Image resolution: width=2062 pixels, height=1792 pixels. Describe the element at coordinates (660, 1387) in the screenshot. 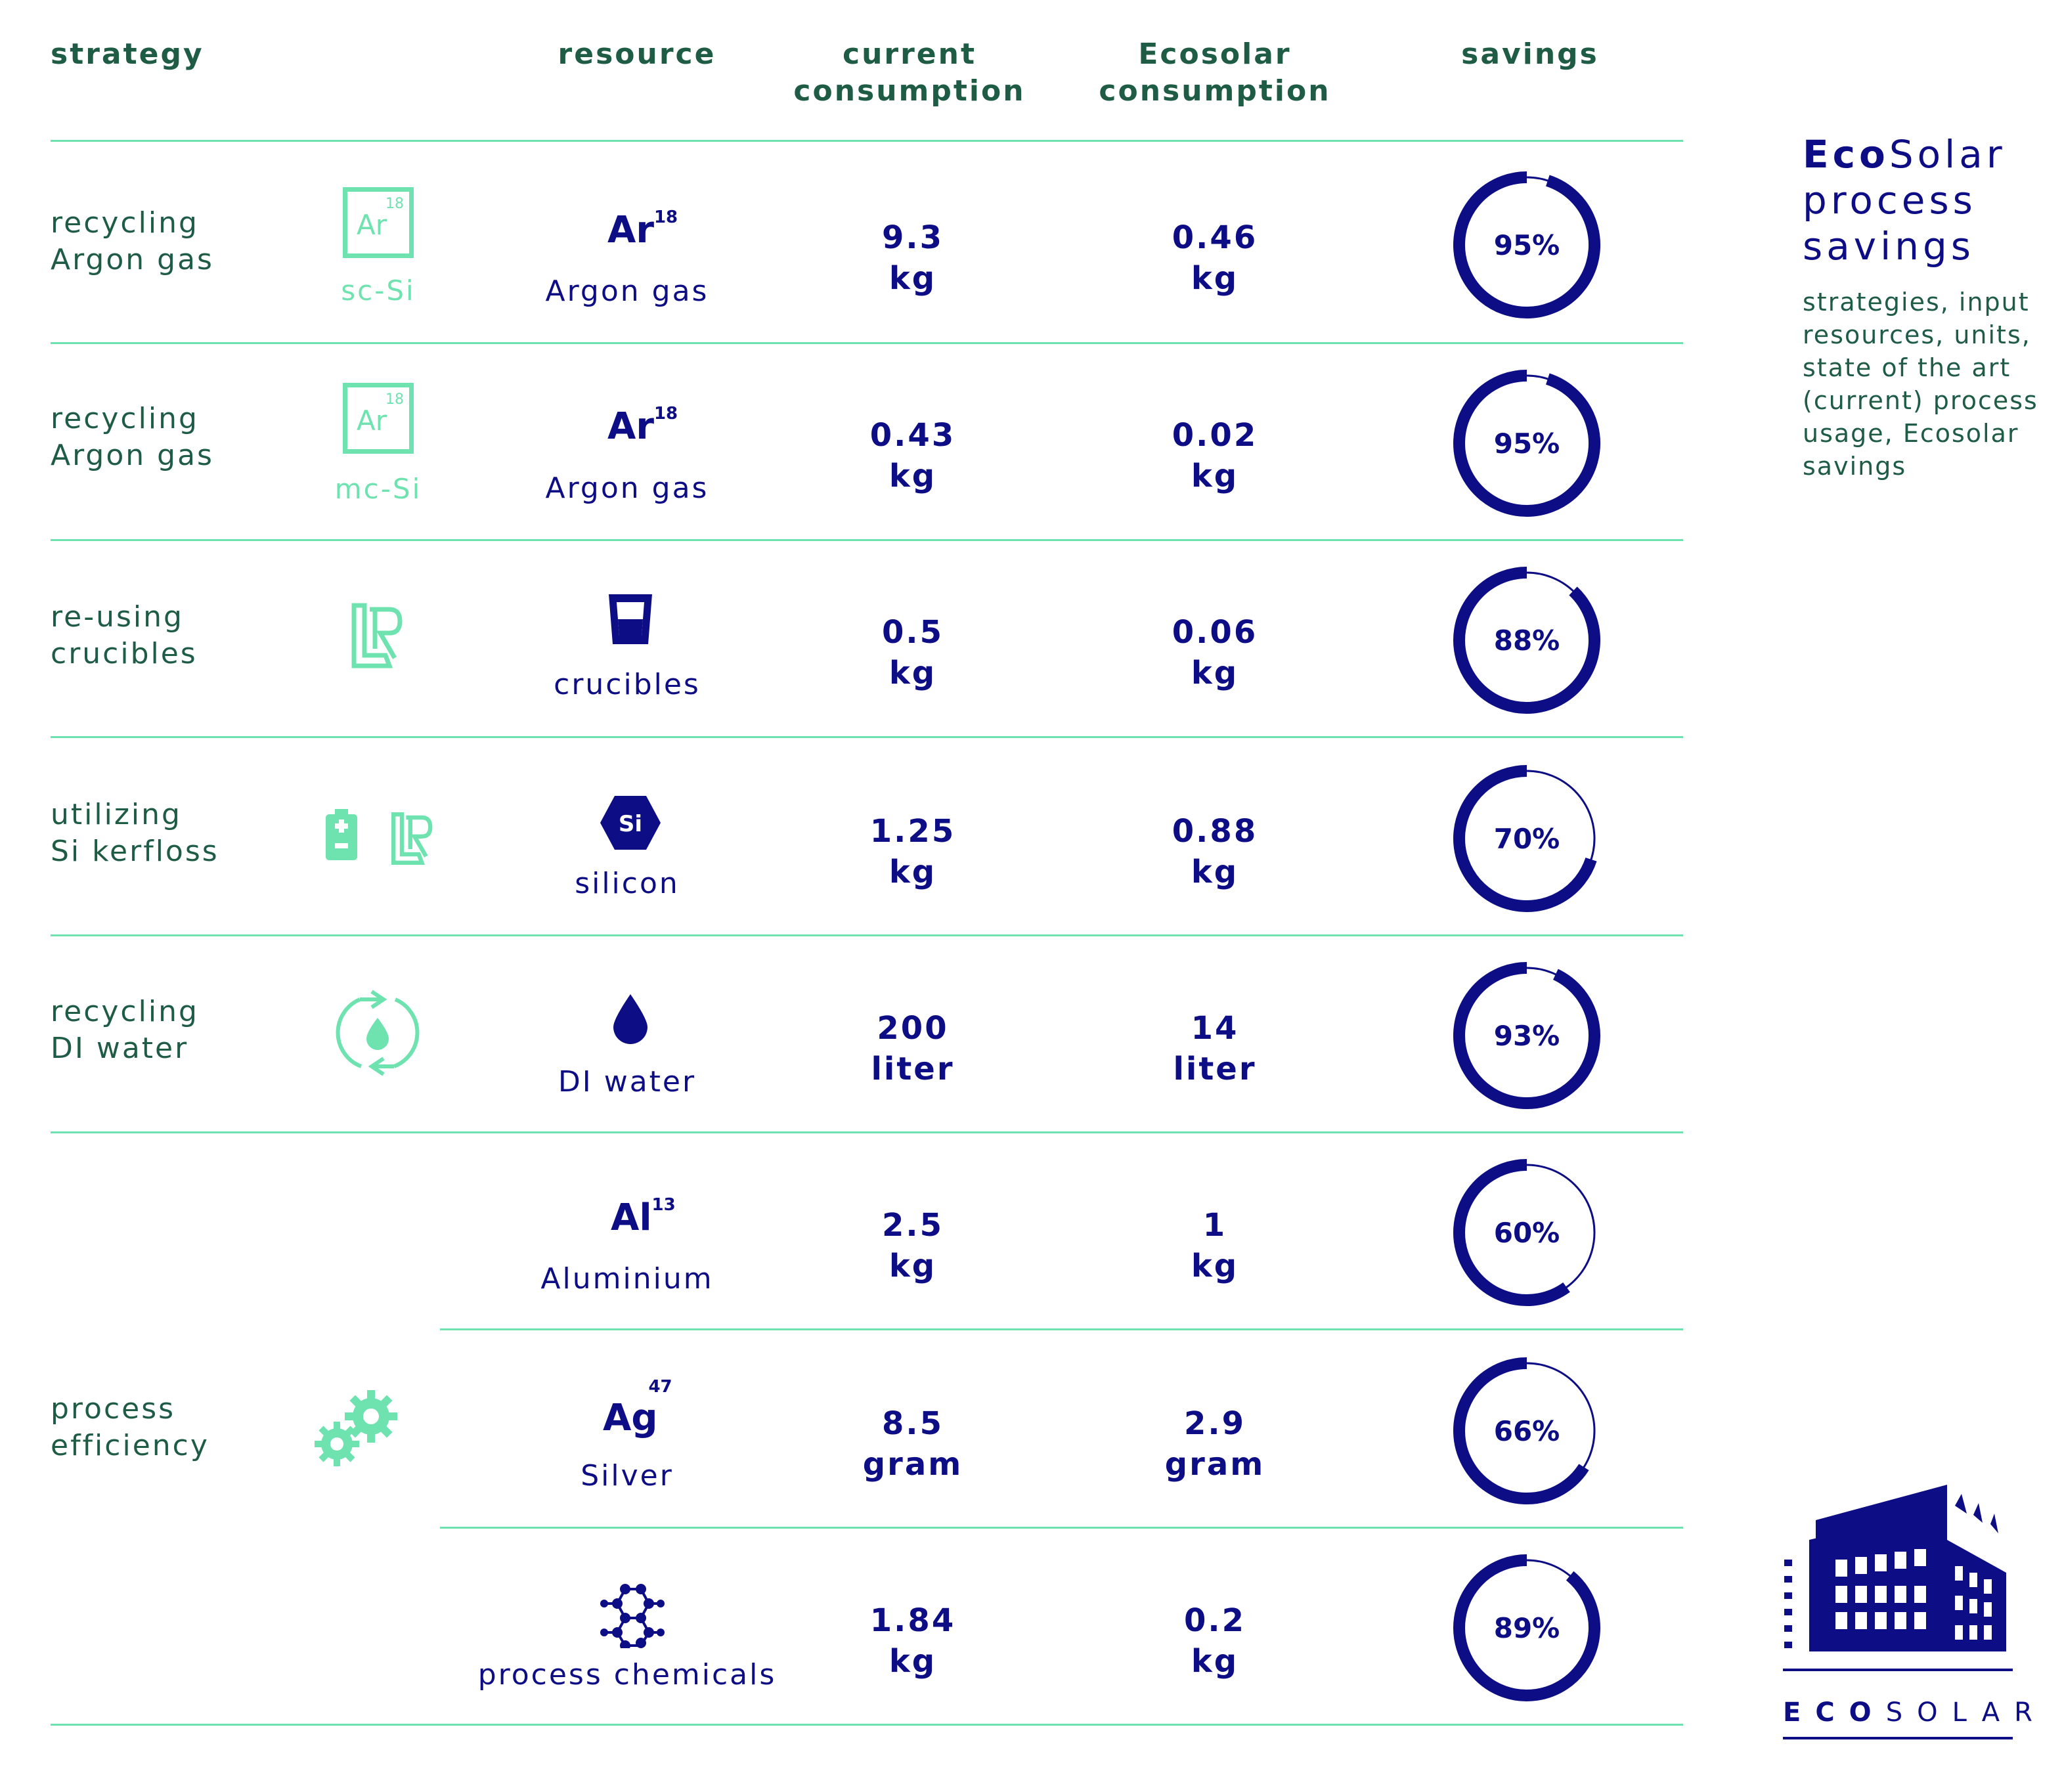

I see `element-number: 47` at that location.